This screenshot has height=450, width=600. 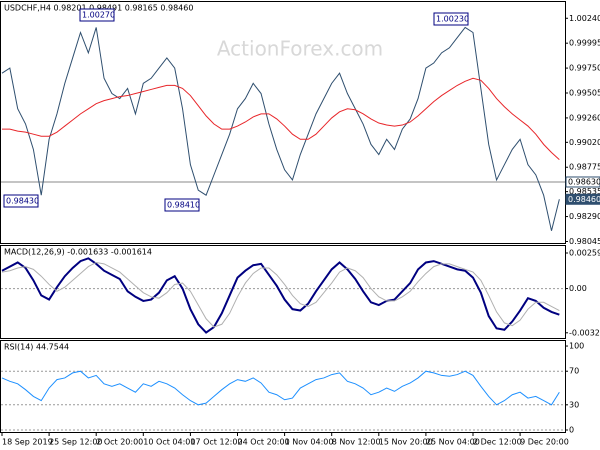 I want to click on annotation: 0.98410, so click(x=183, y=205).